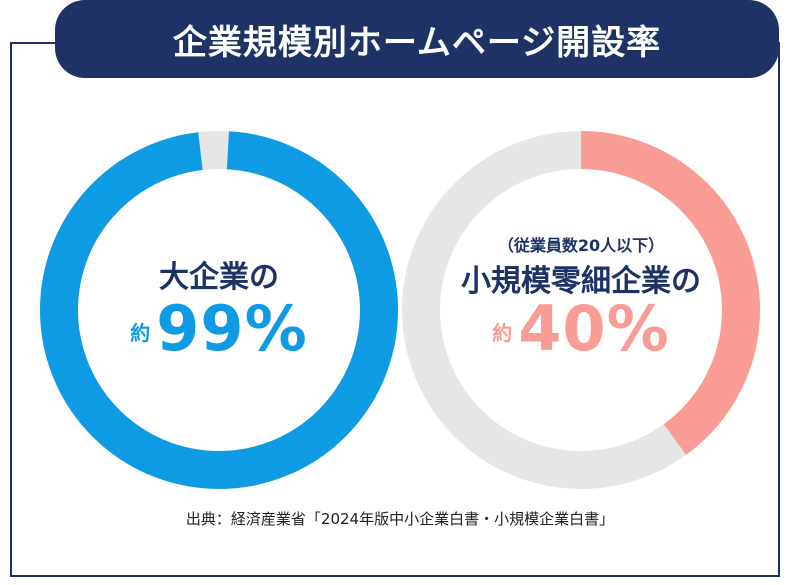 This screenshot has width=800, height=585. What do you see at coordinates (581, 245) in the screenshot?
I see `small-enterprise-sublabel: （従業員数20人以下）` at bounding box center [581, 245].